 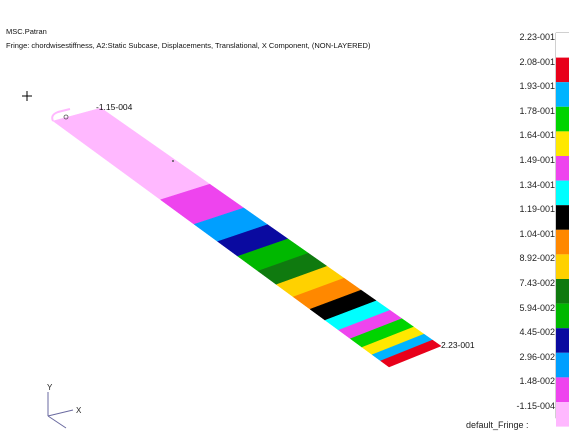 I want to click on legend-value-label: 2.08-001, so click(x=537, y=61).